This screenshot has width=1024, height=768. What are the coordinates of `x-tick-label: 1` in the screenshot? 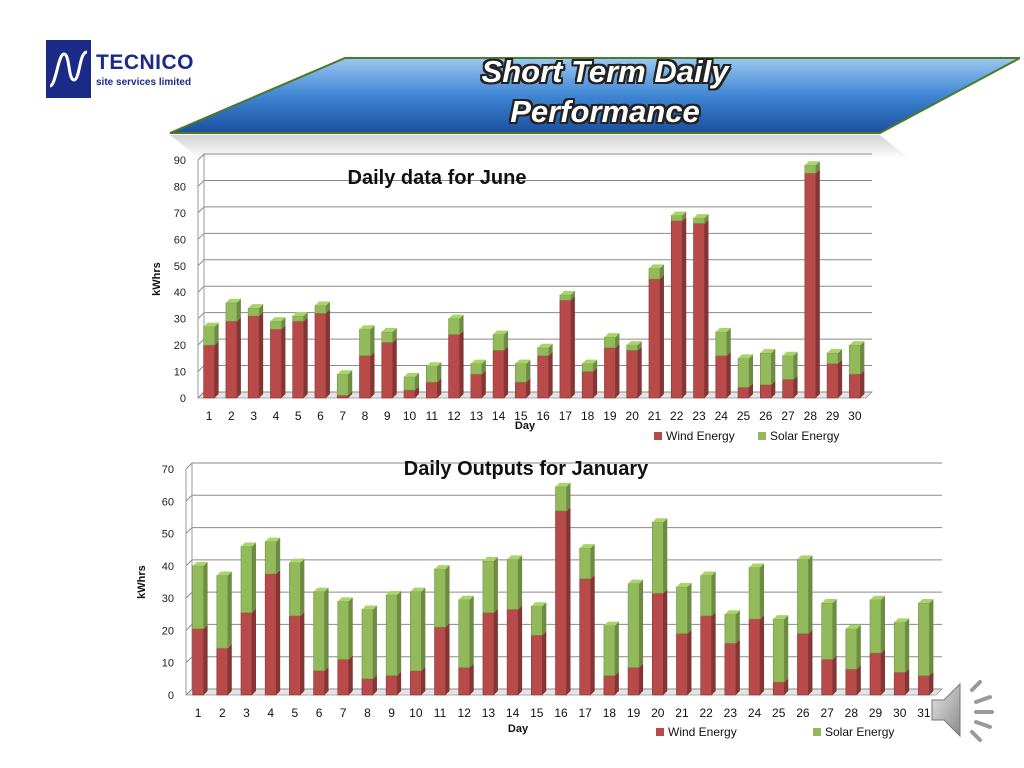 It's located at (198, 713).